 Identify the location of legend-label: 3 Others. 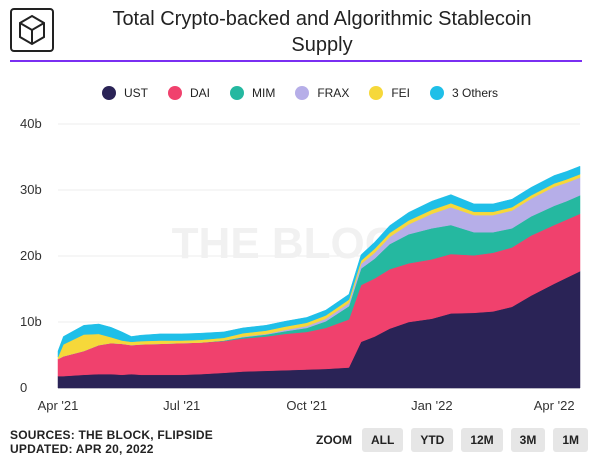
(475, 93).